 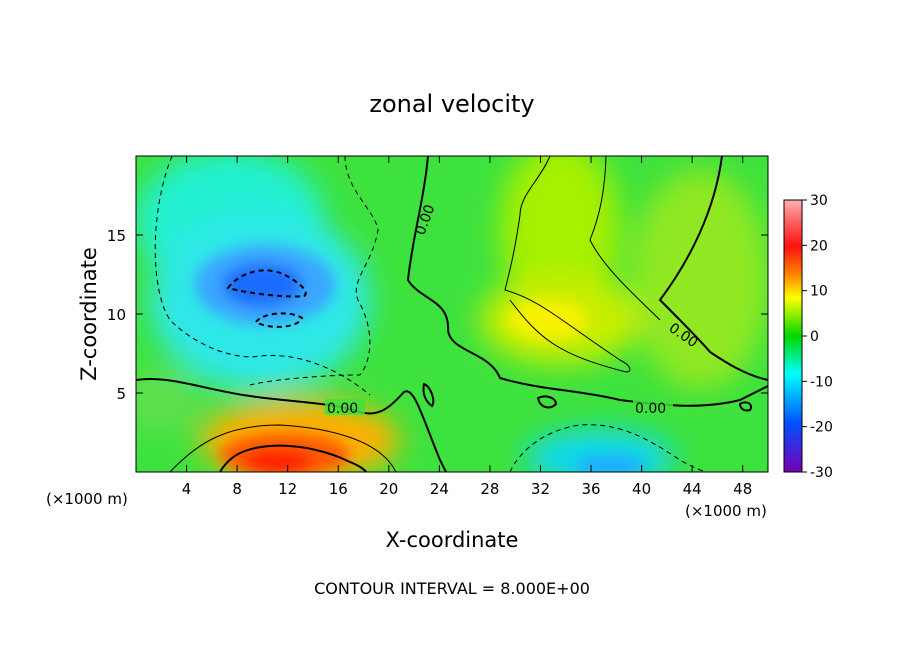 I want to click on neg16-contour-bottom, so click(x=279, y=320).